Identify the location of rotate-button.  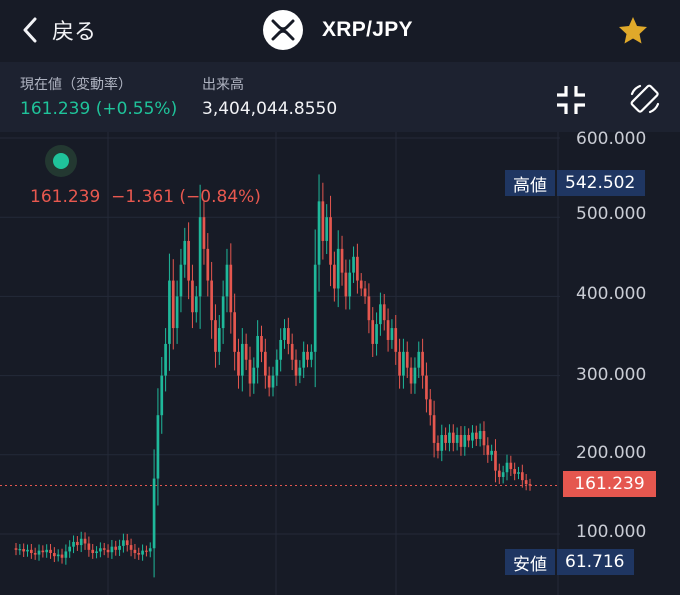
(645, 101).